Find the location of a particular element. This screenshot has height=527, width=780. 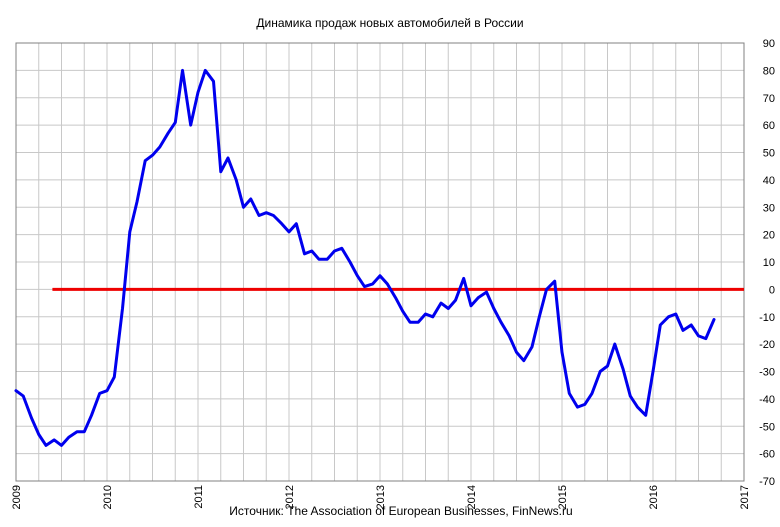

x-tick-label: 2011 is located at coordinates (199, 497).